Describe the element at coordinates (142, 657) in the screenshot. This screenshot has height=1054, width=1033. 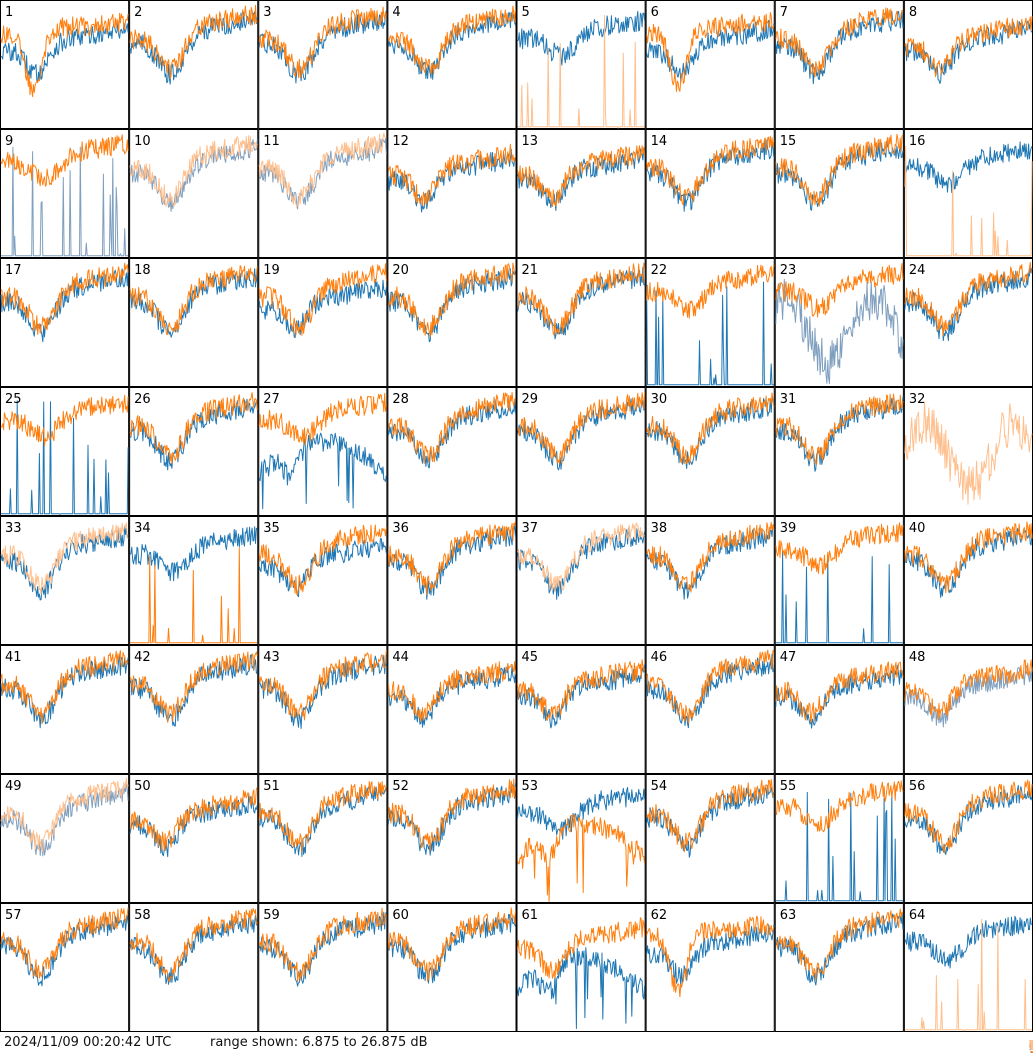
I see `panel-label: 42` at that location.